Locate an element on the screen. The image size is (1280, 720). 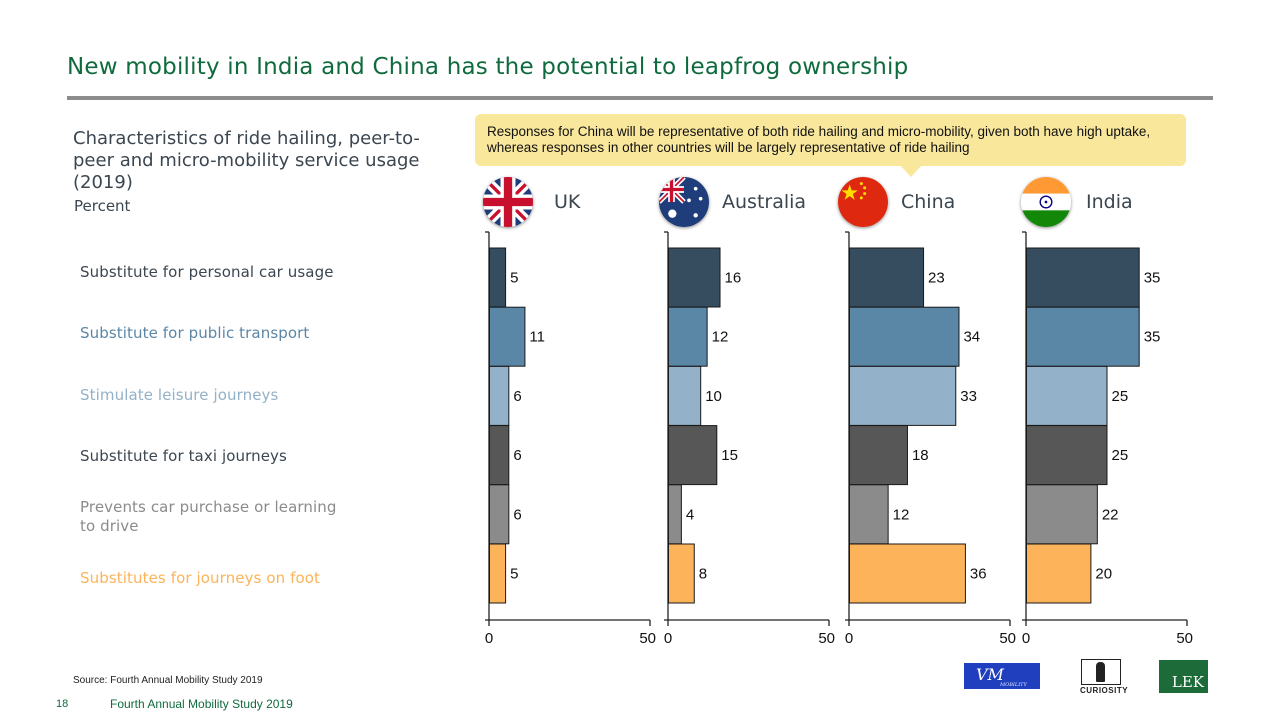
india-flag-icon is located at coordinates (1046, 202).